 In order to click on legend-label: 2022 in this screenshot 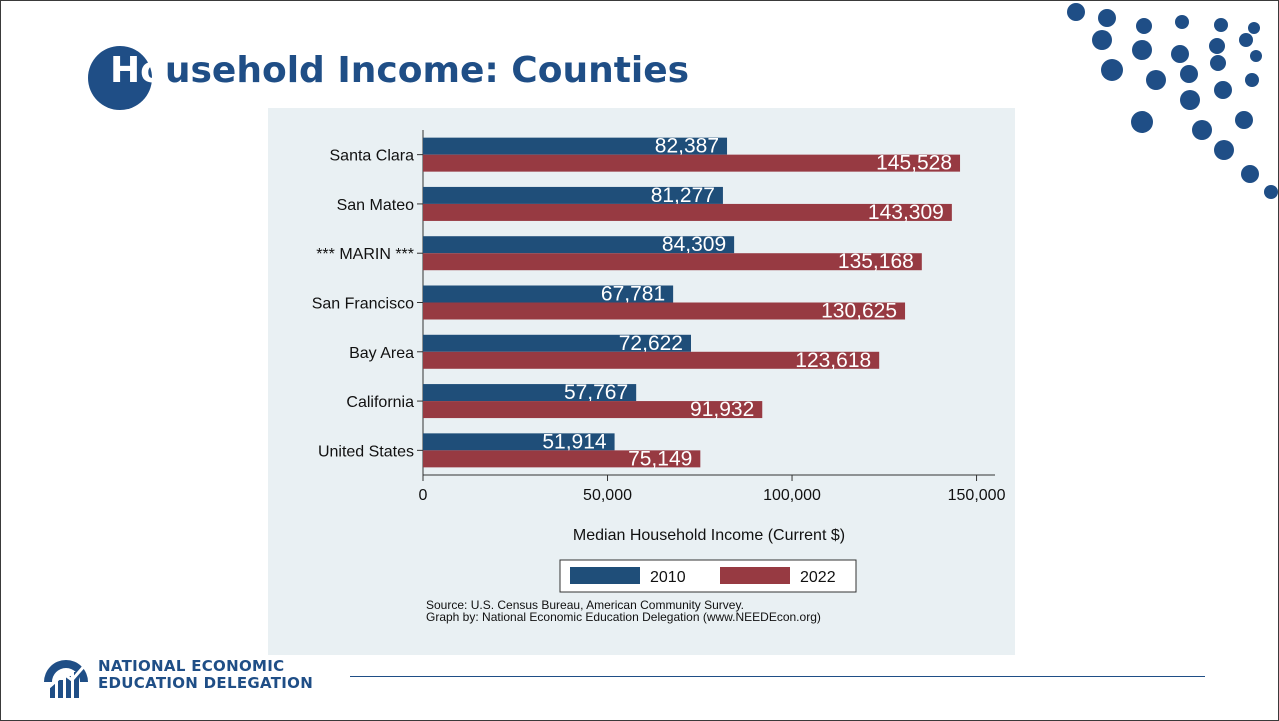, I will do `click(818, 577)`.